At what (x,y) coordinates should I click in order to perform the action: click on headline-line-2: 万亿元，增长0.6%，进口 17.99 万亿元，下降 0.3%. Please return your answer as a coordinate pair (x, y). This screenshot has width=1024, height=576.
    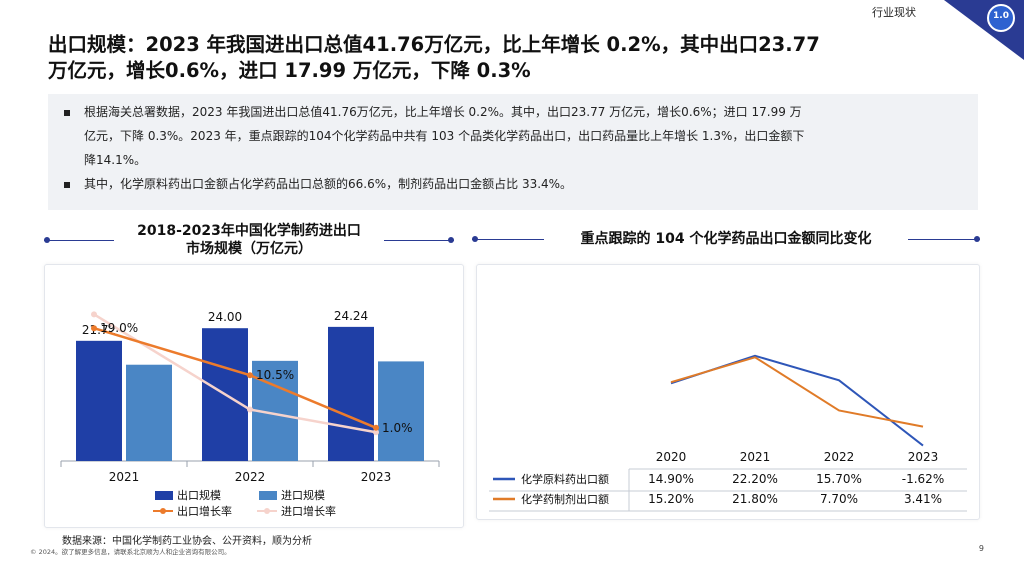
    Looking at the image, I should click on (289, 70).